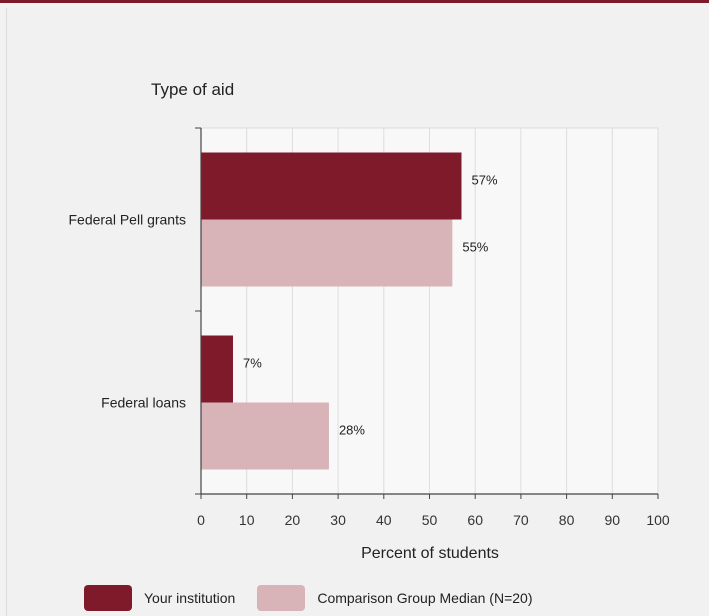  What do you see at coordinates (281, 598) in the screenshot?
I see `legend-swatch-comparison-group` at bounding box center [281, 598].